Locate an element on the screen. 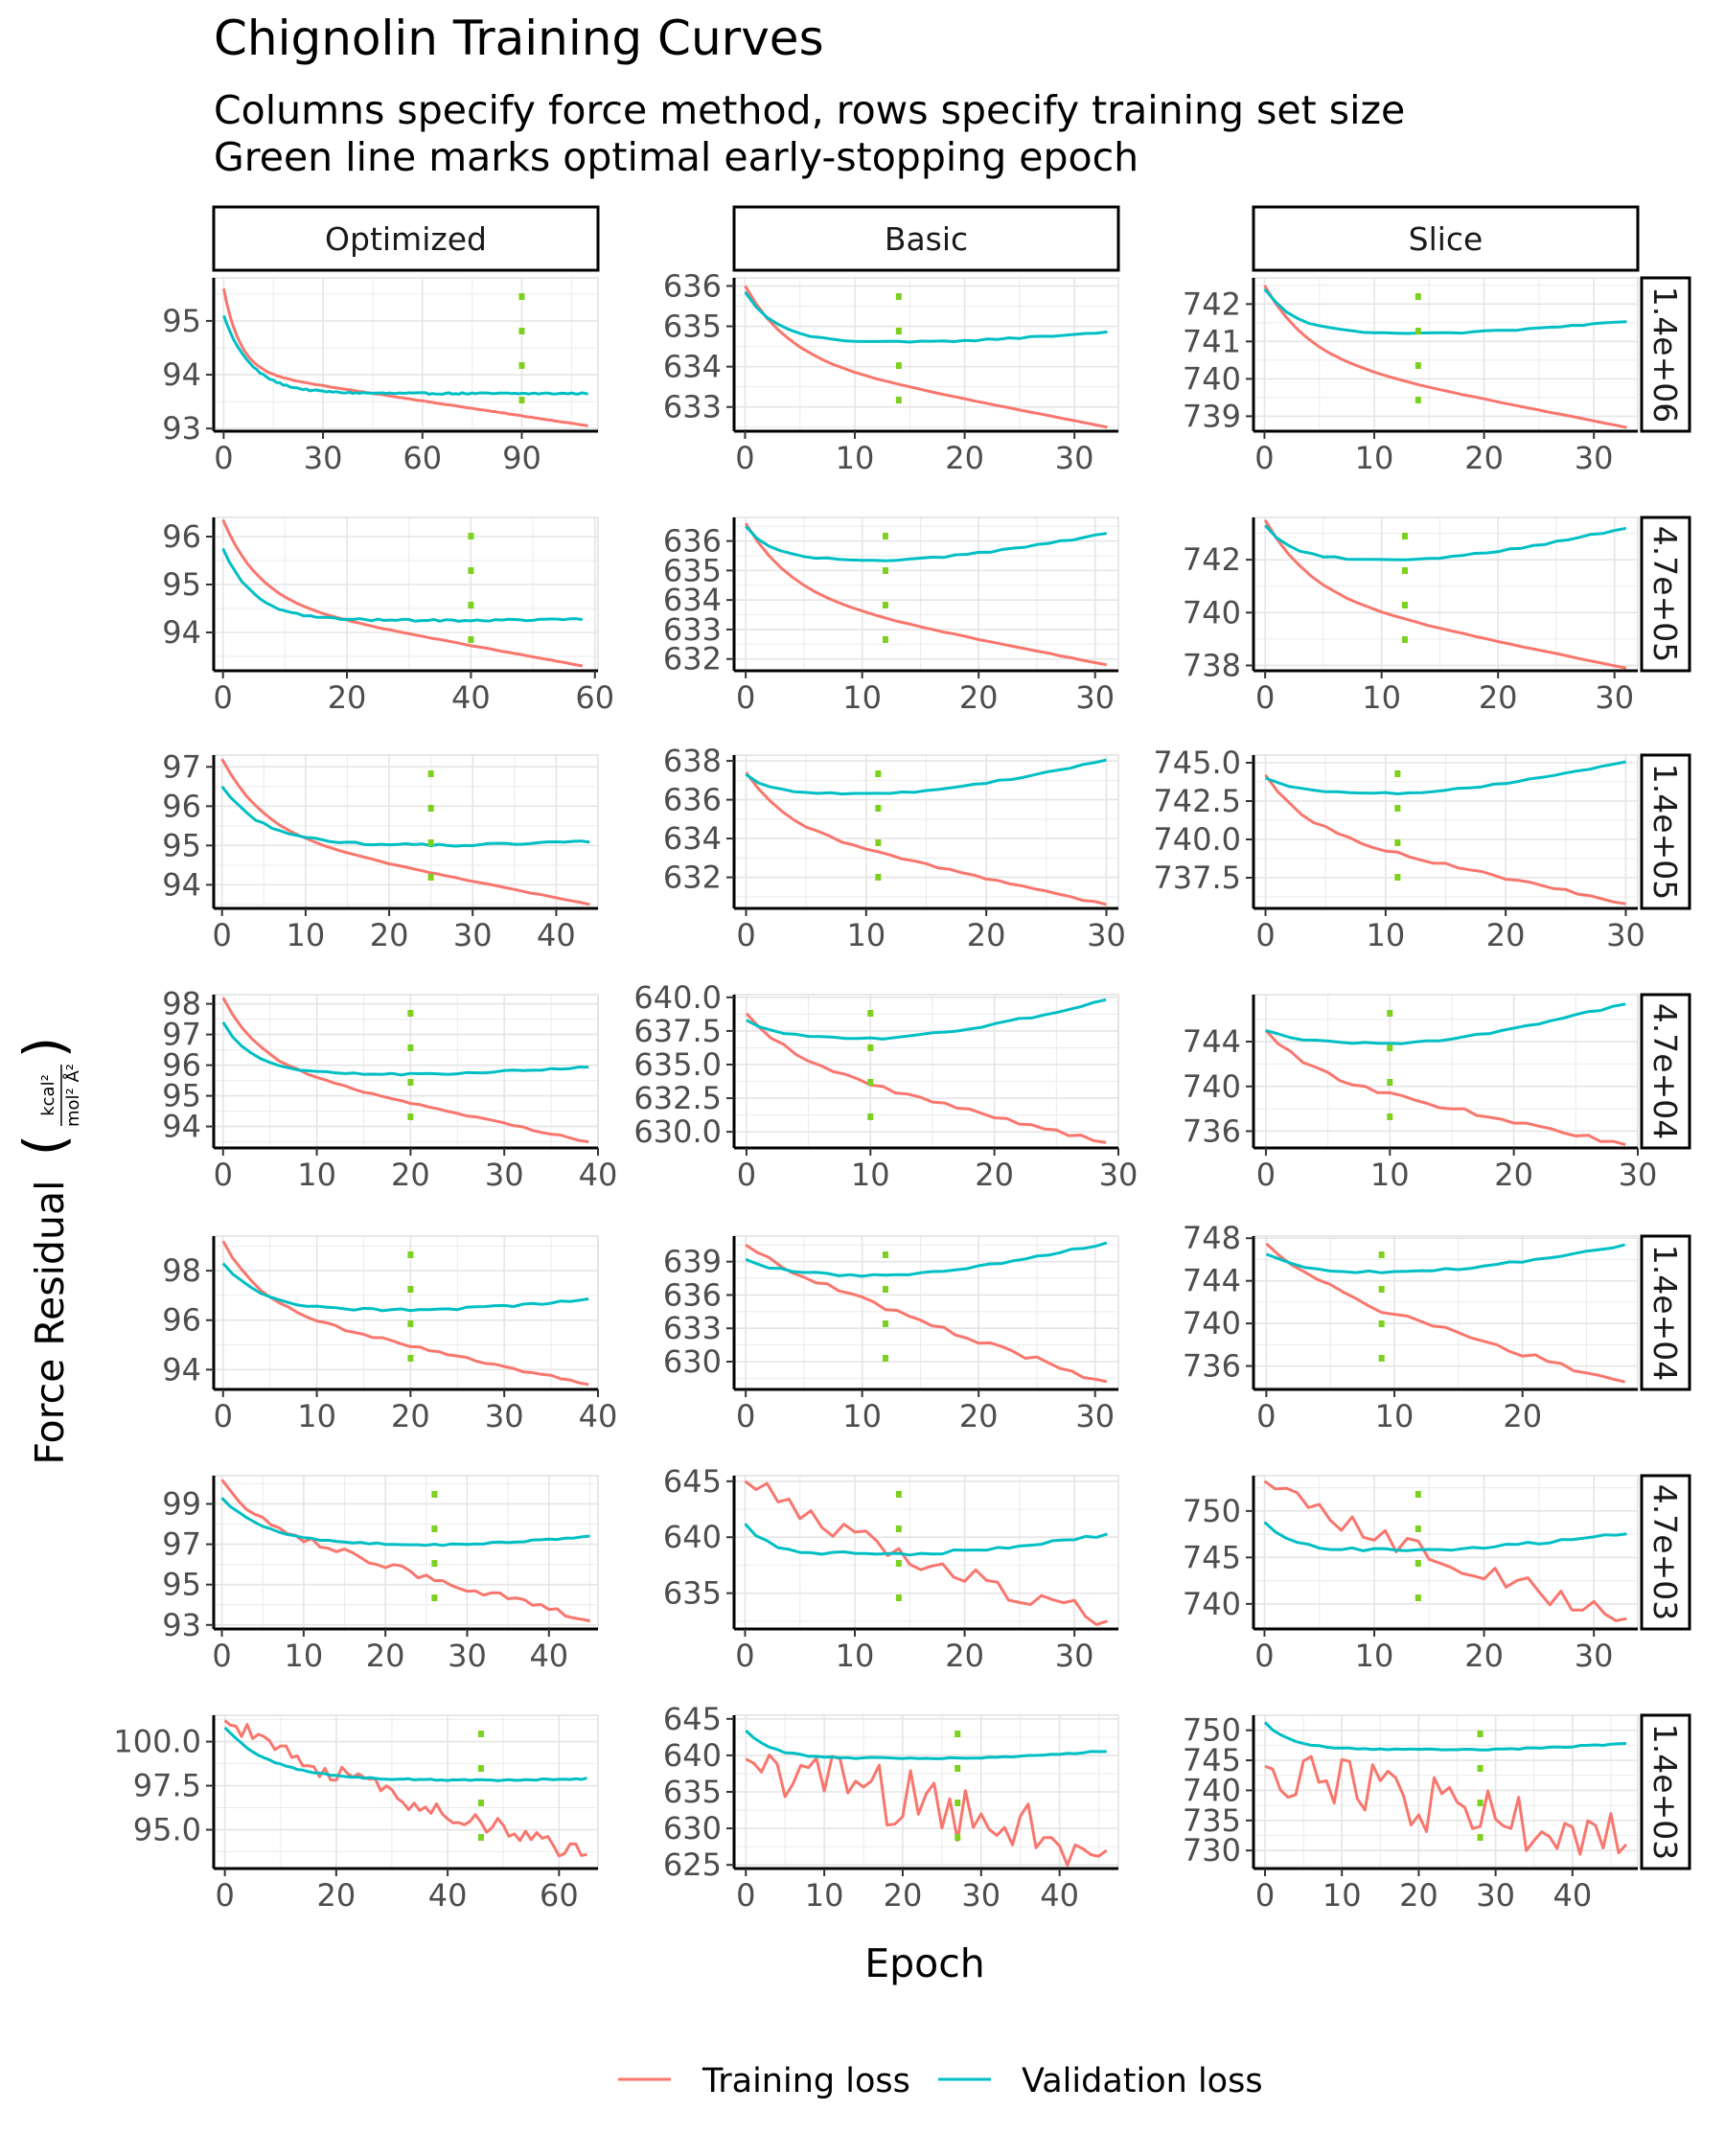  y-tick-label: 98 is located at coordinates (181, 1004).